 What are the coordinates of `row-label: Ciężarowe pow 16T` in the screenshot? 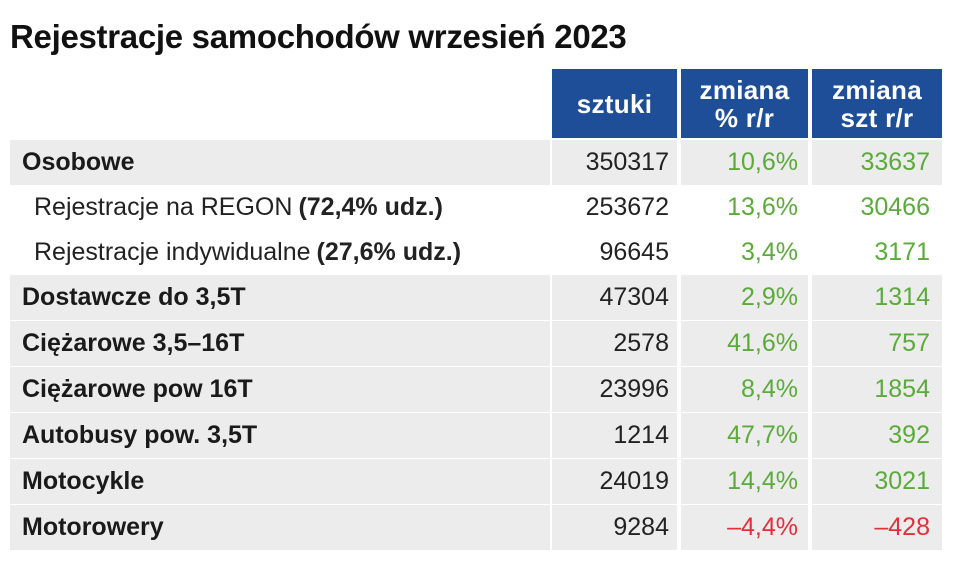 It's located at (280, 389).